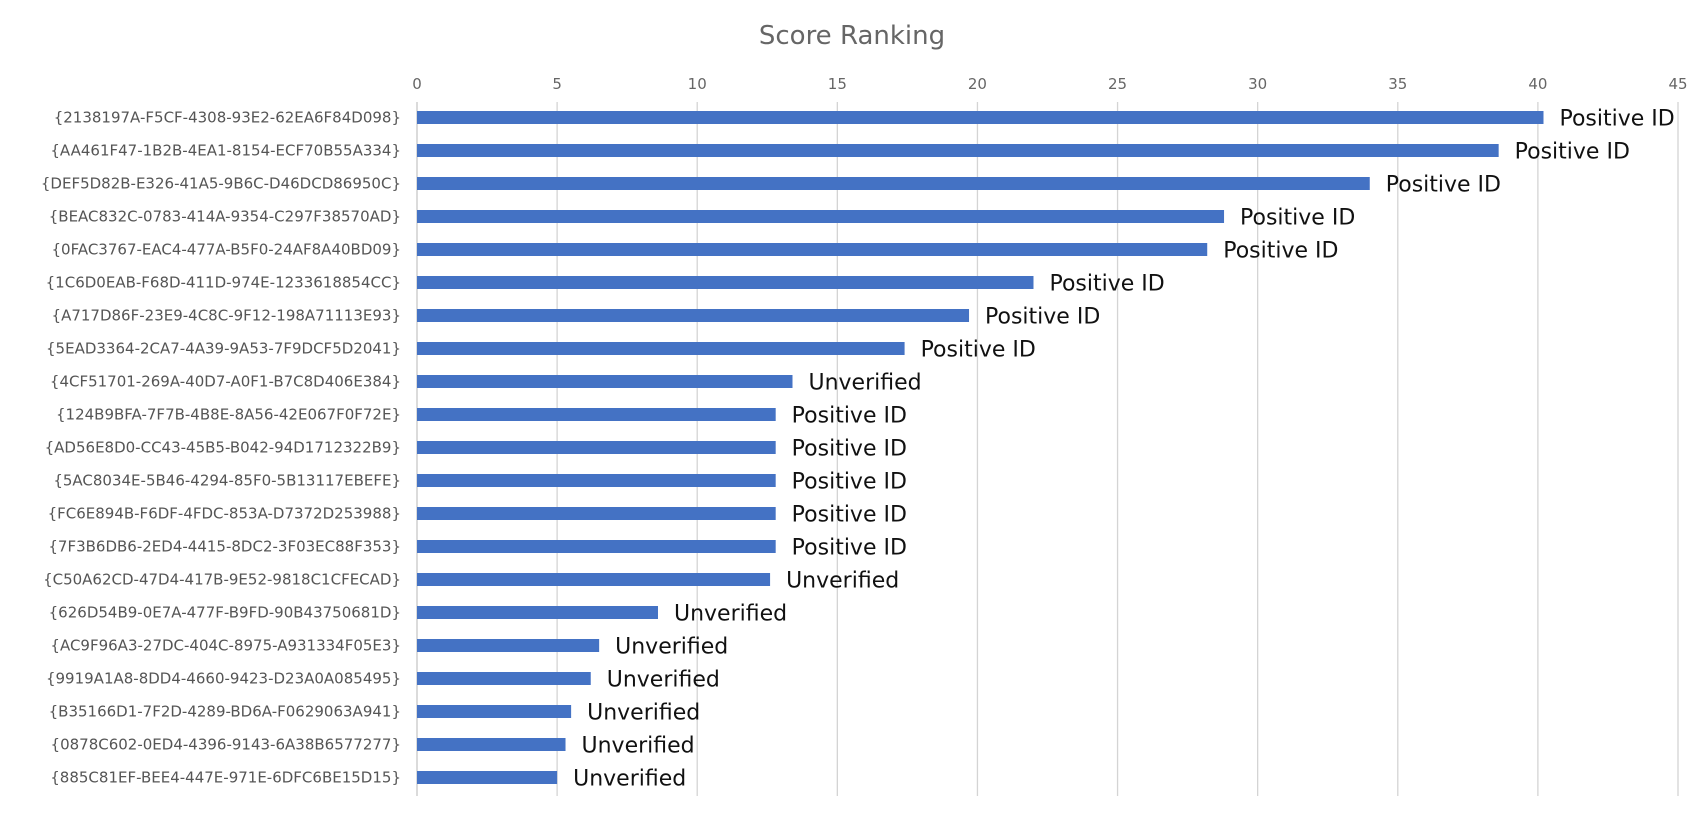 This screenshot has width=1703, height=814. I want to click on y-category-label: {AC9F96A3-27DC-404C-8975-A931334F05E3}, so click(225, 646).